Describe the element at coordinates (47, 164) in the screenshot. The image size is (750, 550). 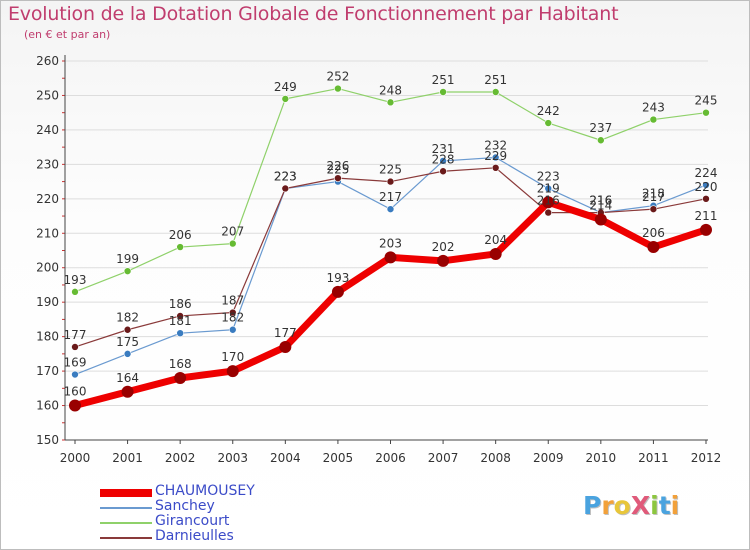
I see `y-tick-label: 230` at that location.